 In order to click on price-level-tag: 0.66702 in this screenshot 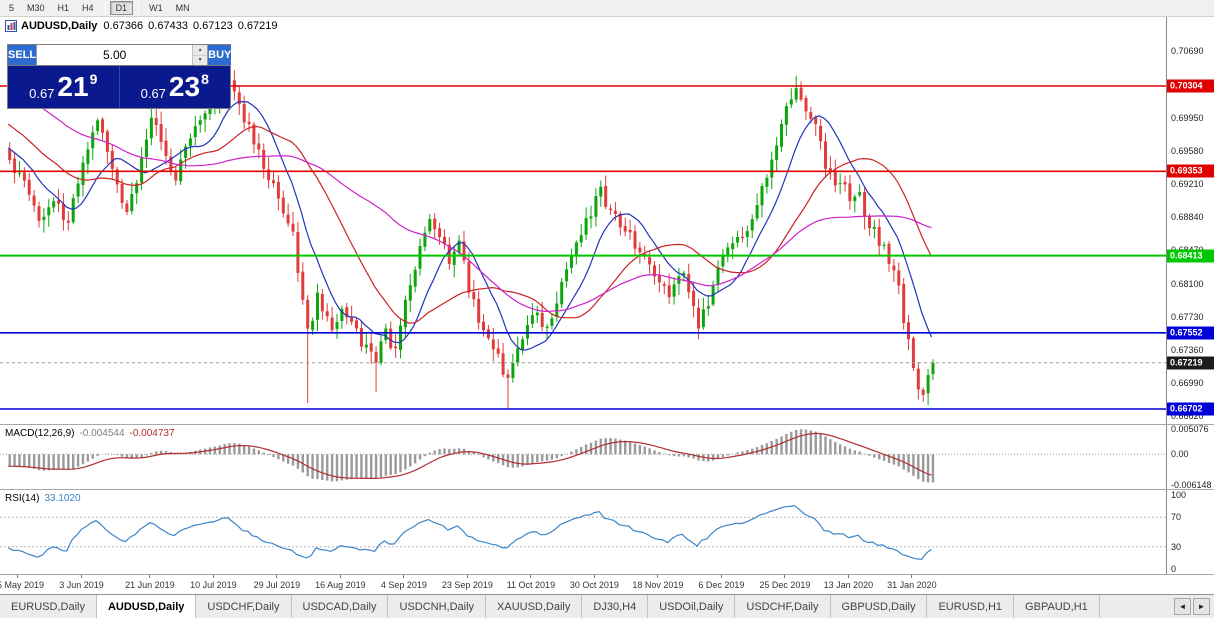, I will do `click(1190, 409)`.